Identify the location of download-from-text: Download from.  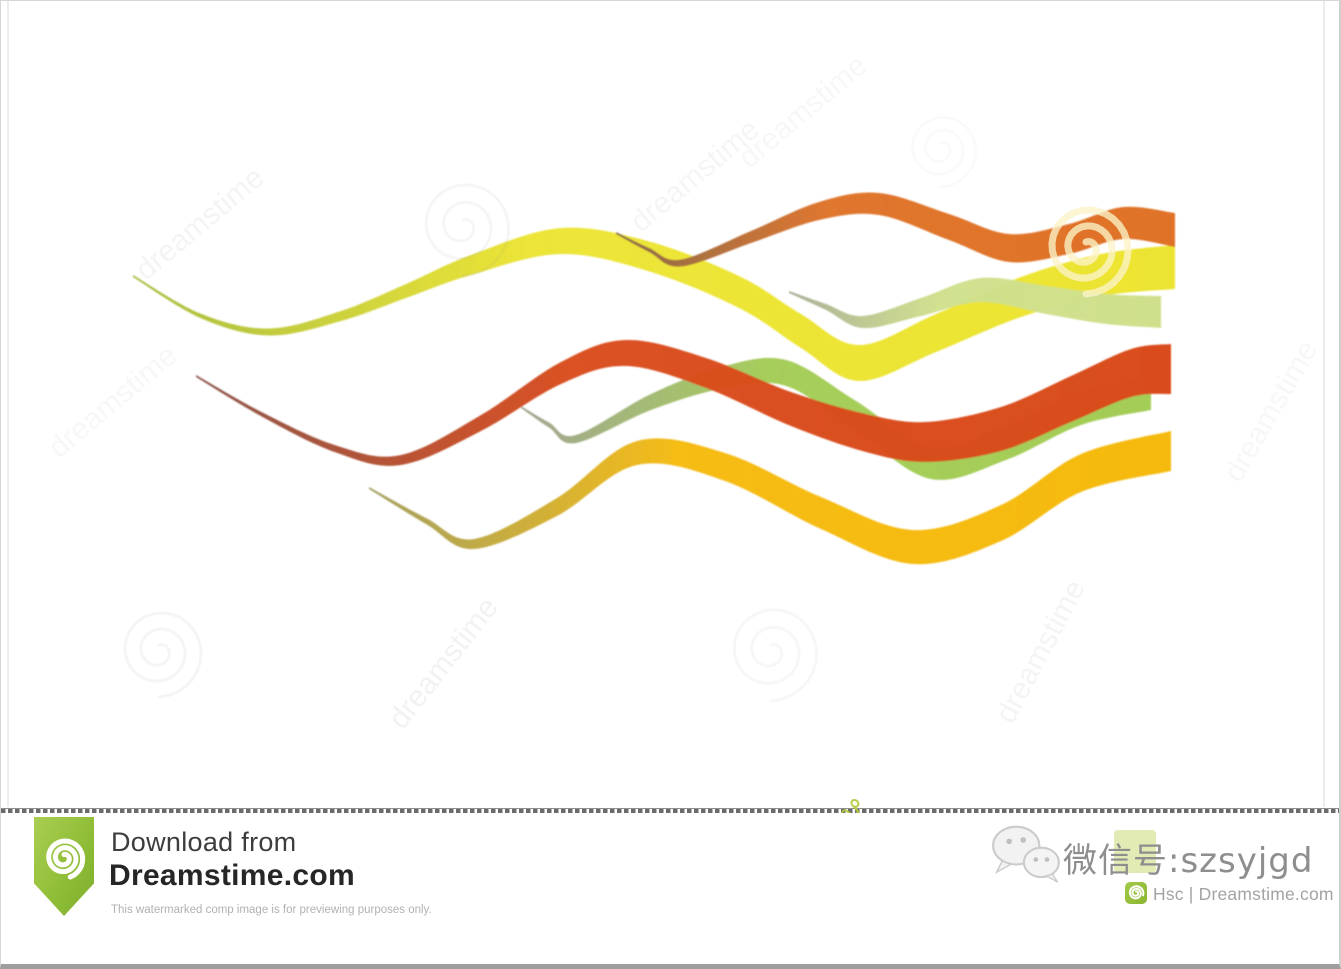
(204, 842).